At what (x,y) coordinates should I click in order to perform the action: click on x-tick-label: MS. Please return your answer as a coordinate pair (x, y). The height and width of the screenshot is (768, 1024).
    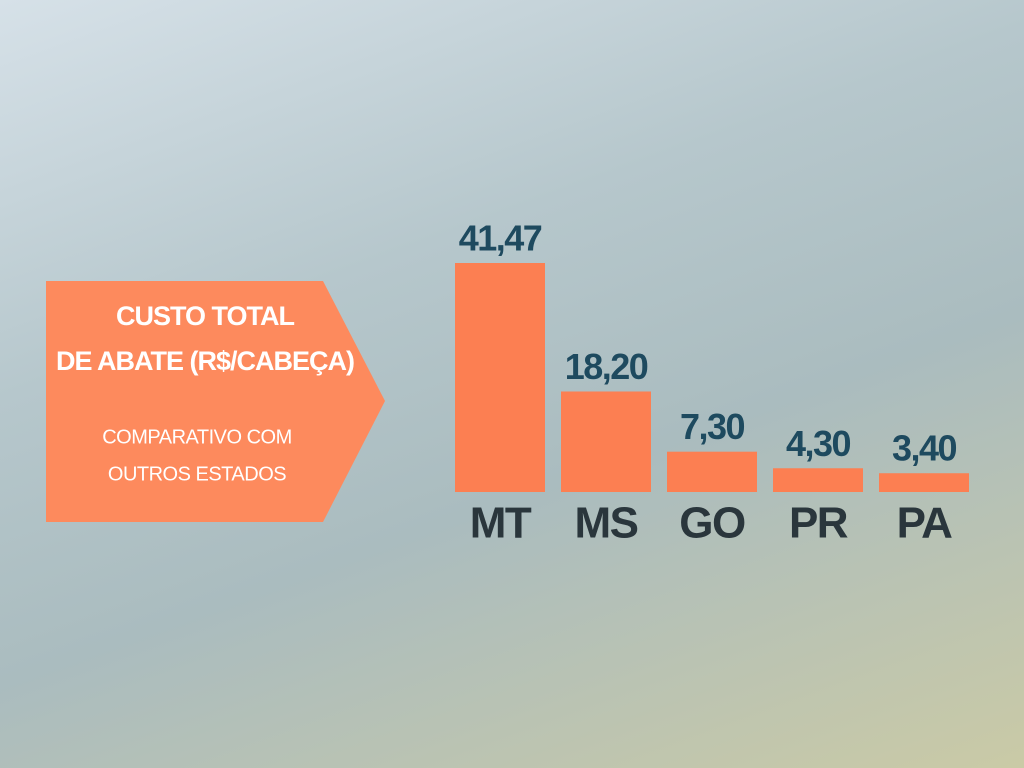
    Looking at the image, I should click on (606, 523).